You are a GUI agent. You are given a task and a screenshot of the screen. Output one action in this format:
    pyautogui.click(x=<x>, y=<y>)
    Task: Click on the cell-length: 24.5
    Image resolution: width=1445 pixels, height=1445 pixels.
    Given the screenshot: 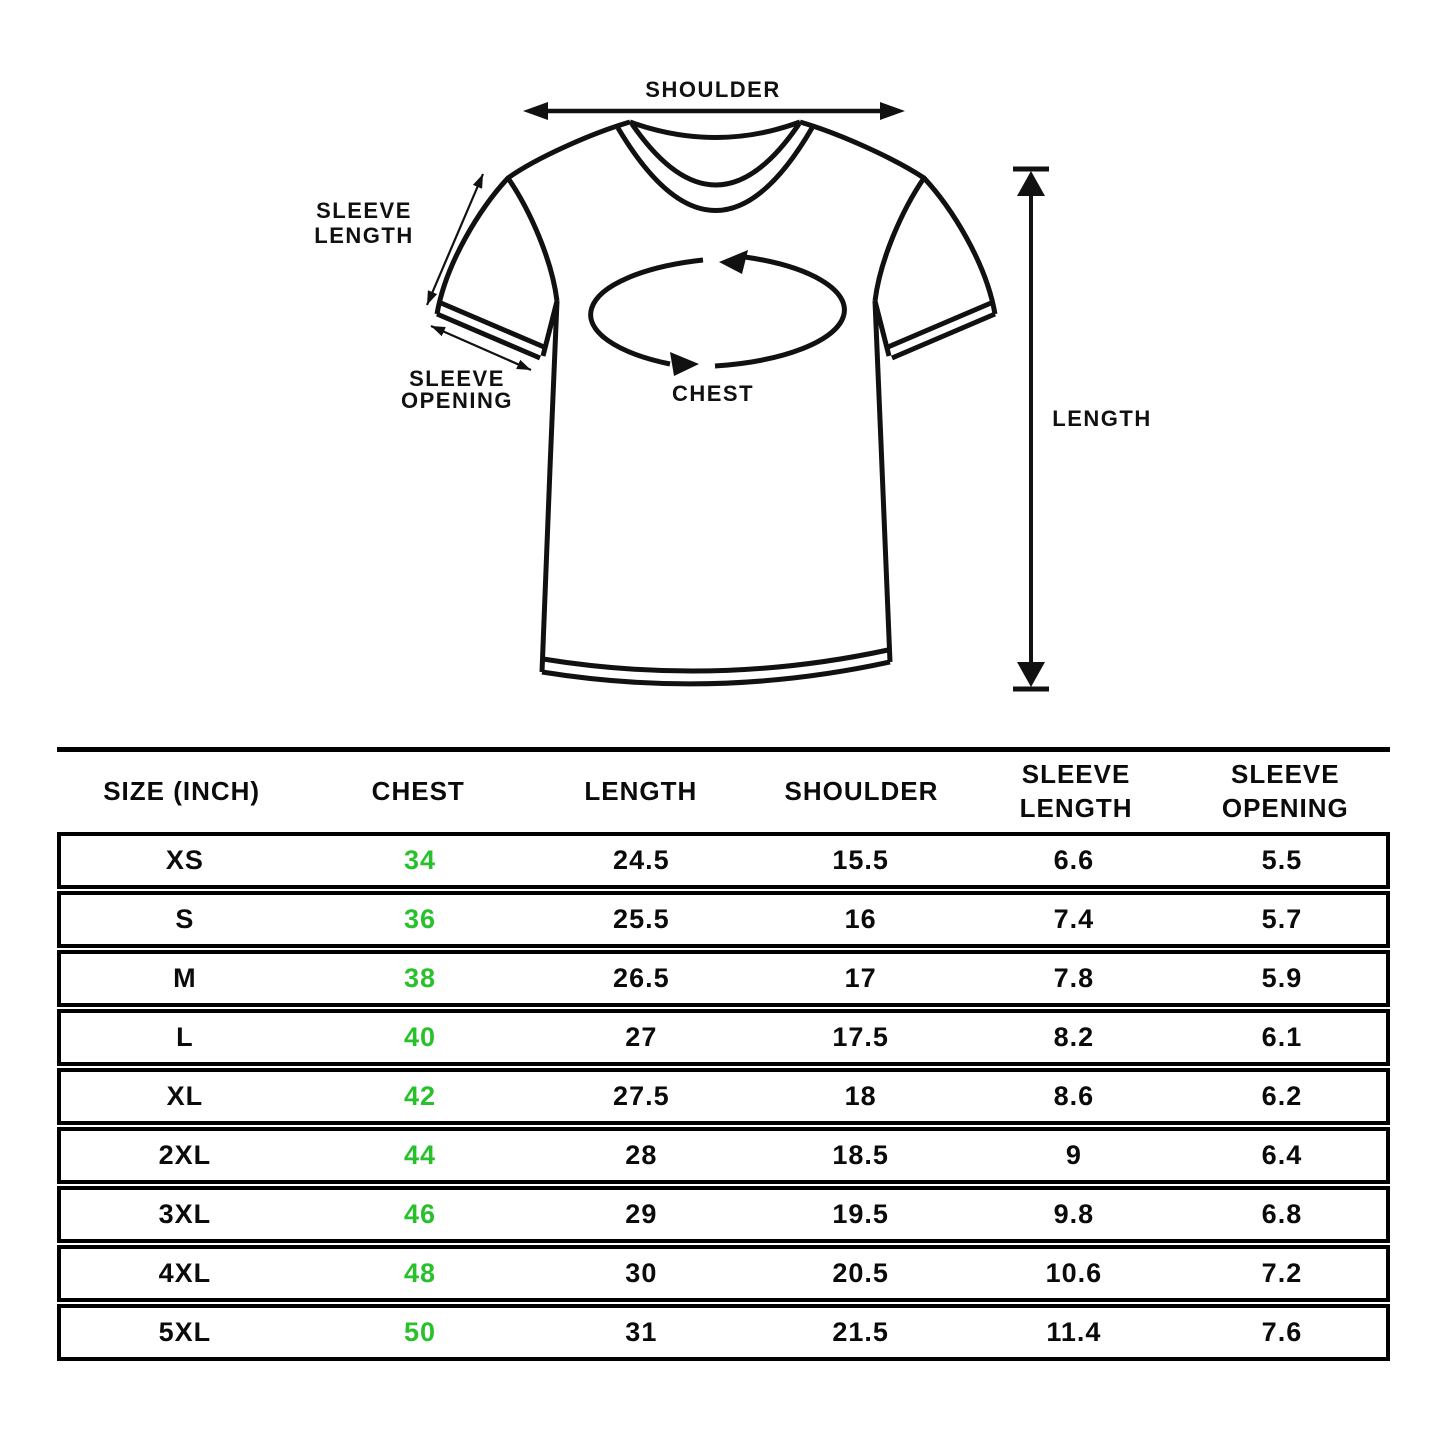 What is the action you would take?
    pyautogui.click(x=641, y=860)
    